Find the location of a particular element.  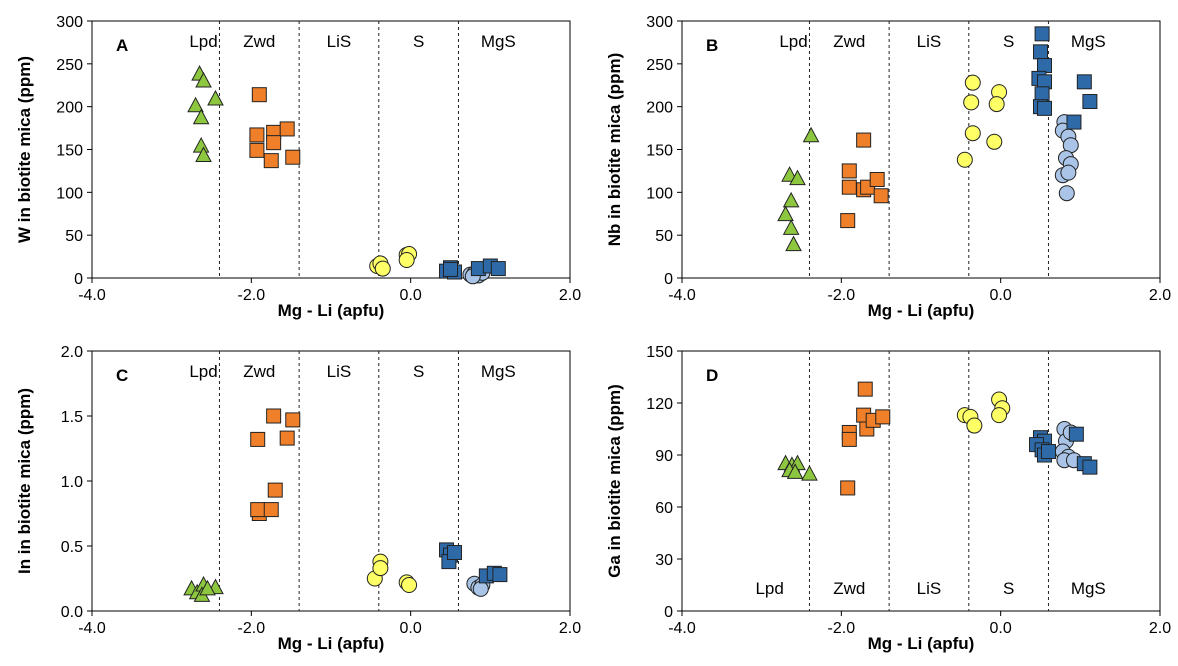

panel-letter: D is located at coordinates (712, 375).